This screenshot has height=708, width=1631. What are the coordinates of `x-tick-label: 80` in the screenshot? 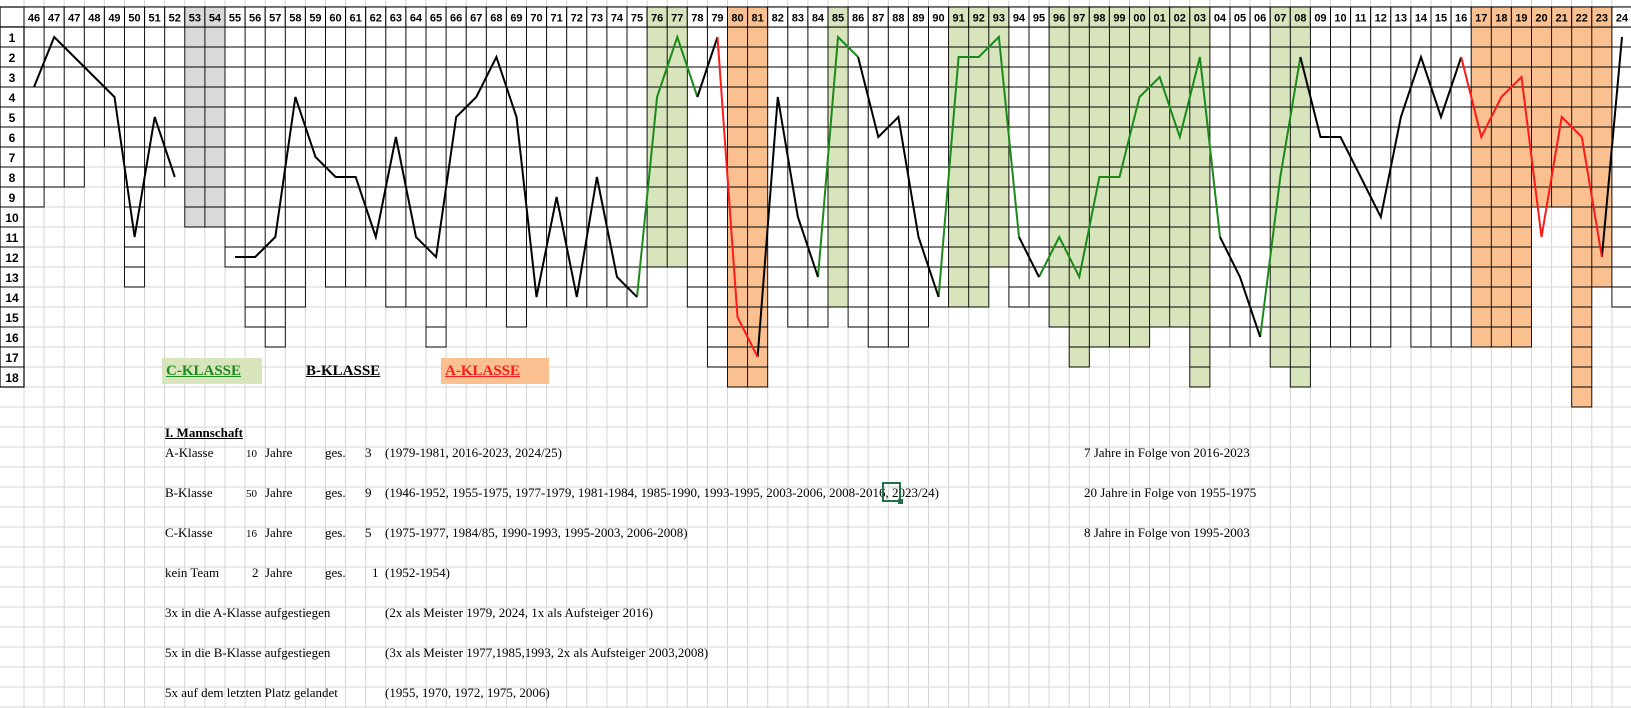 It's located at (737, 19).